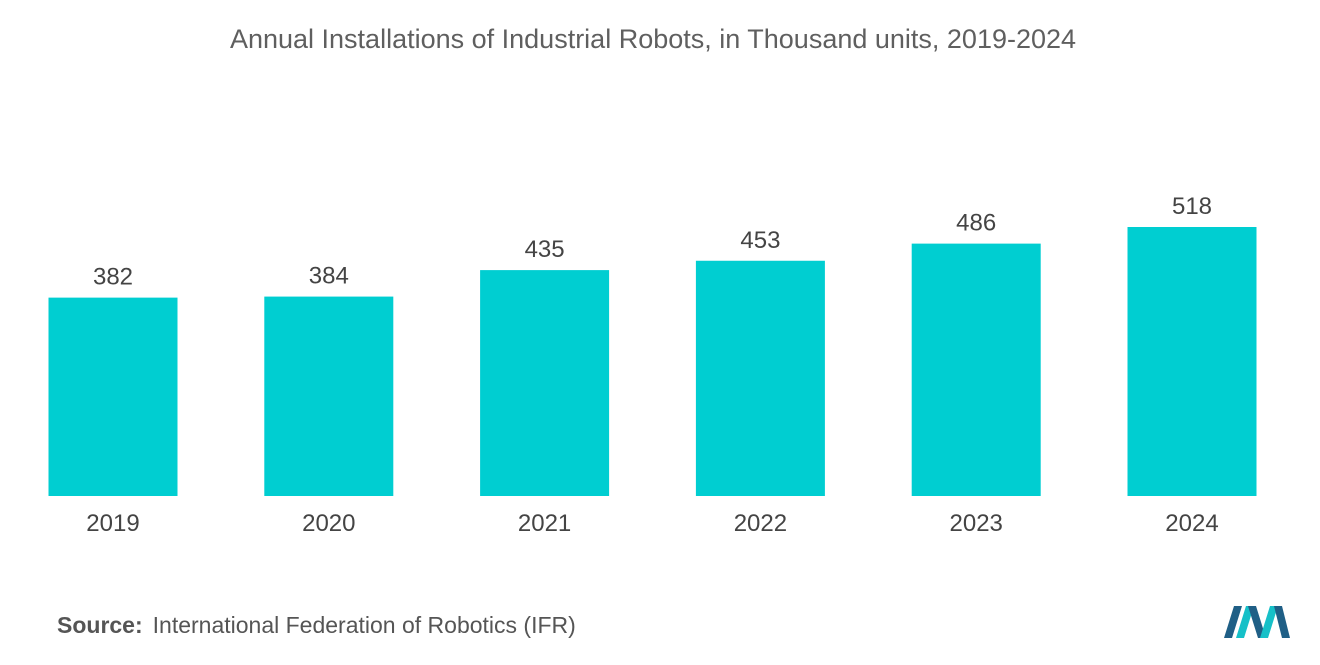  Describe the element at coordinates (1192, 206) in the screenshot. I see `data-label-2024: 518` at that location.